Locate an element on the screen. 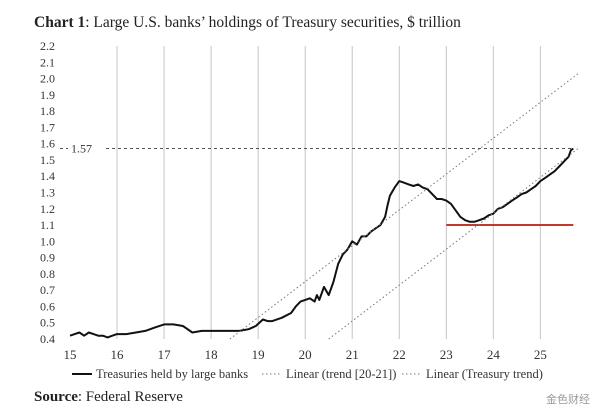  x-axis: 15 16 17 18 19 20 21 22 23 24 25 is located at coordinates (305, 354).